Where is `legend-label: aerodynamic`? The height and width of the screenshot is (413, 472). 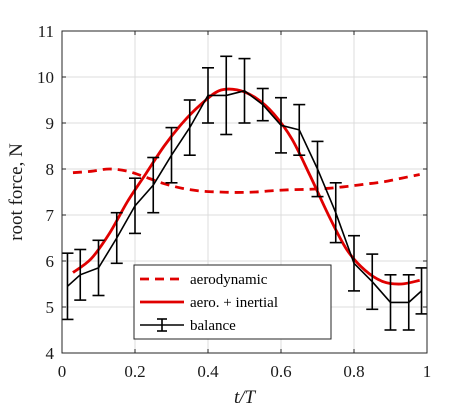
legend-label: aerodynamic is located at coordinates (229, 280).